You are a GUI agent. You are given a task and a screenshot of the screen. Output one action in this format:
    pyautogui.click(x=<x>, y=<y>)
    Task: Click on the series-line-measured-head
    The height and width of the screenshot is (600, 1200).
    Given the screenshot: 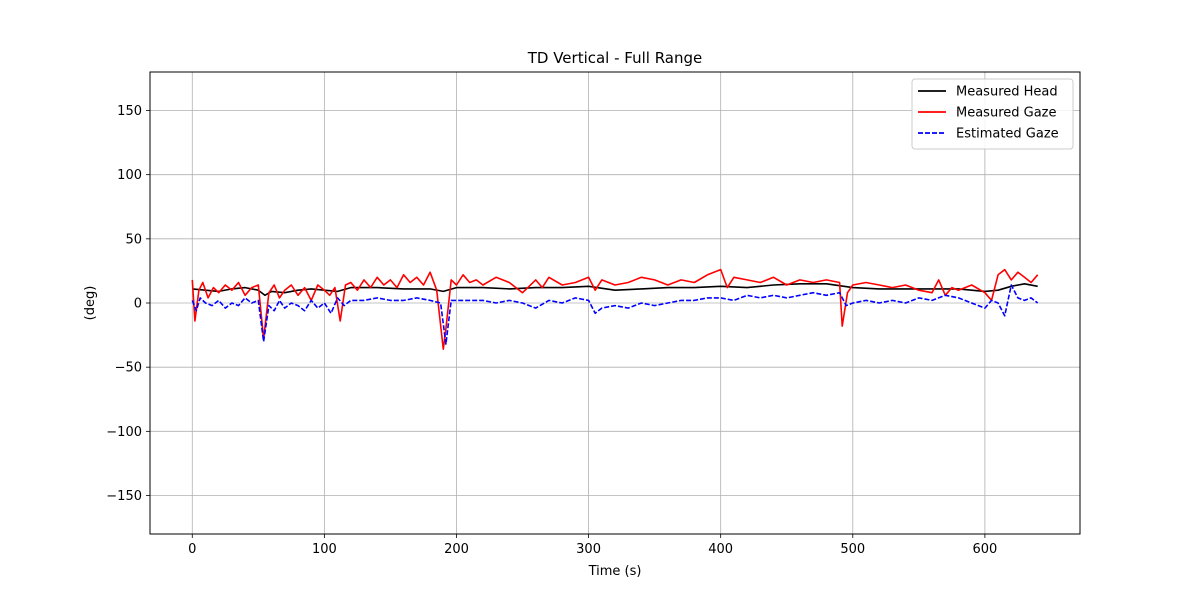 What is the action you would take?
    pyautogui.click(x=615, y=289)
    